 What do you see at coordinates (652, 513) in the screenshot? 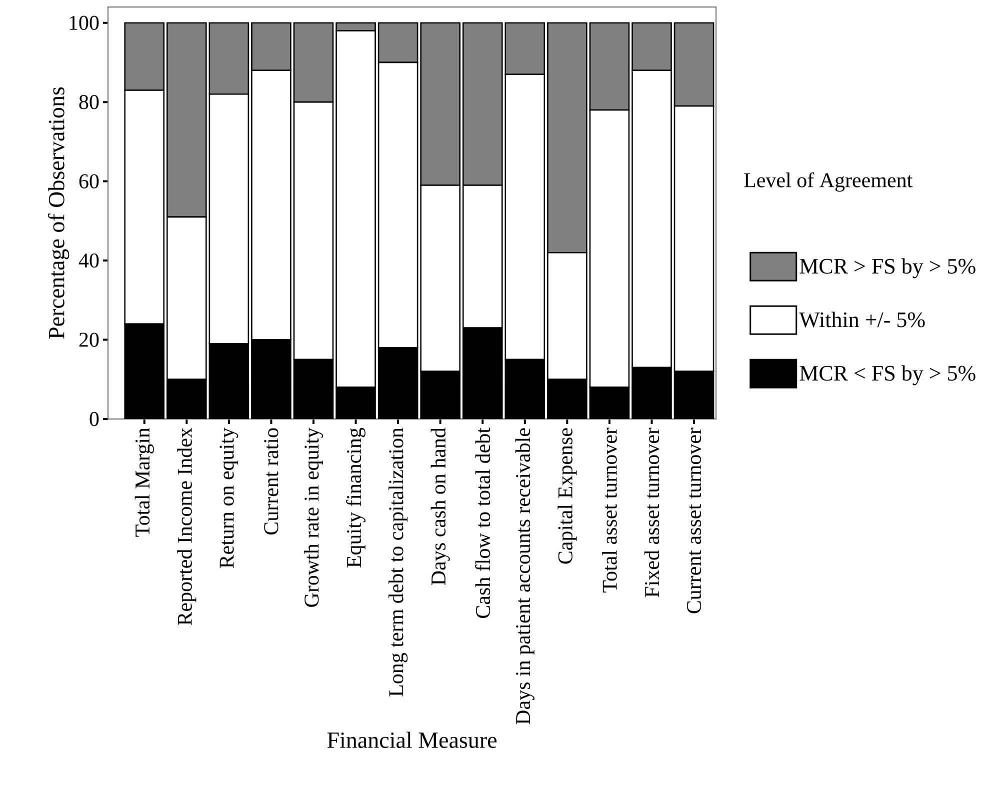
I see `x-tick-label: Fixed asset turnover` at bounding box center [652, 513].